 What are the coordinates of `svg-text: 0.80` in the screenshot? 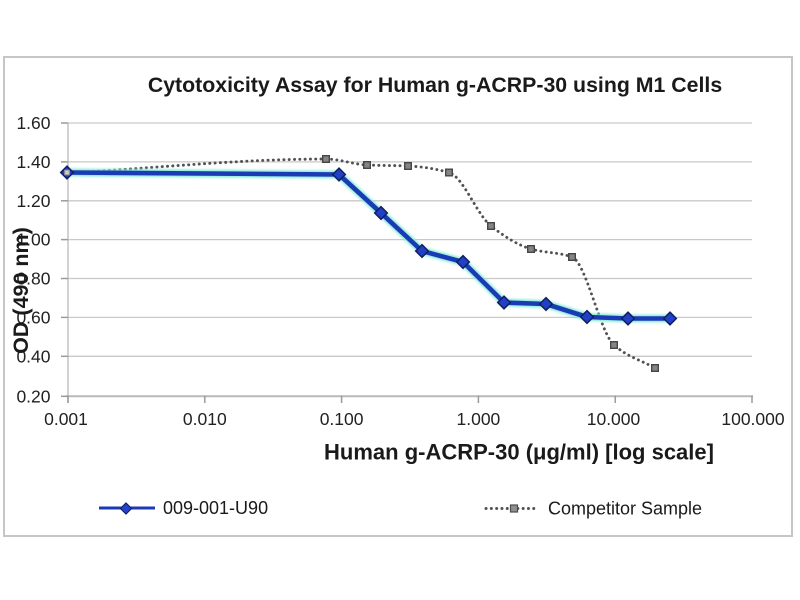 It's located at (33, 279).